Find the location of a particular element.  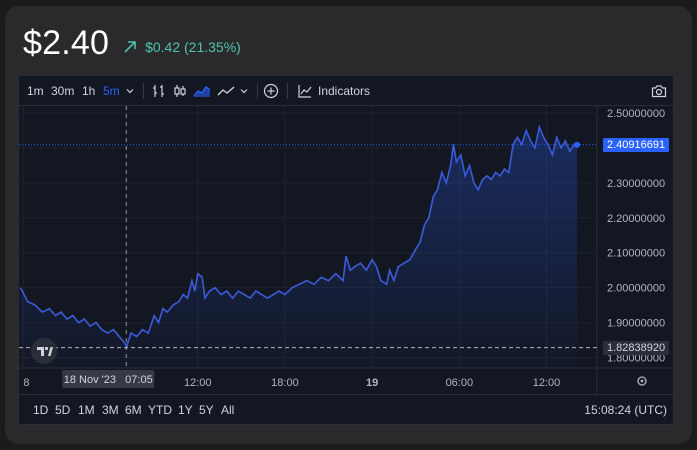

axis-settings-button is located at coordinates (642, 381).